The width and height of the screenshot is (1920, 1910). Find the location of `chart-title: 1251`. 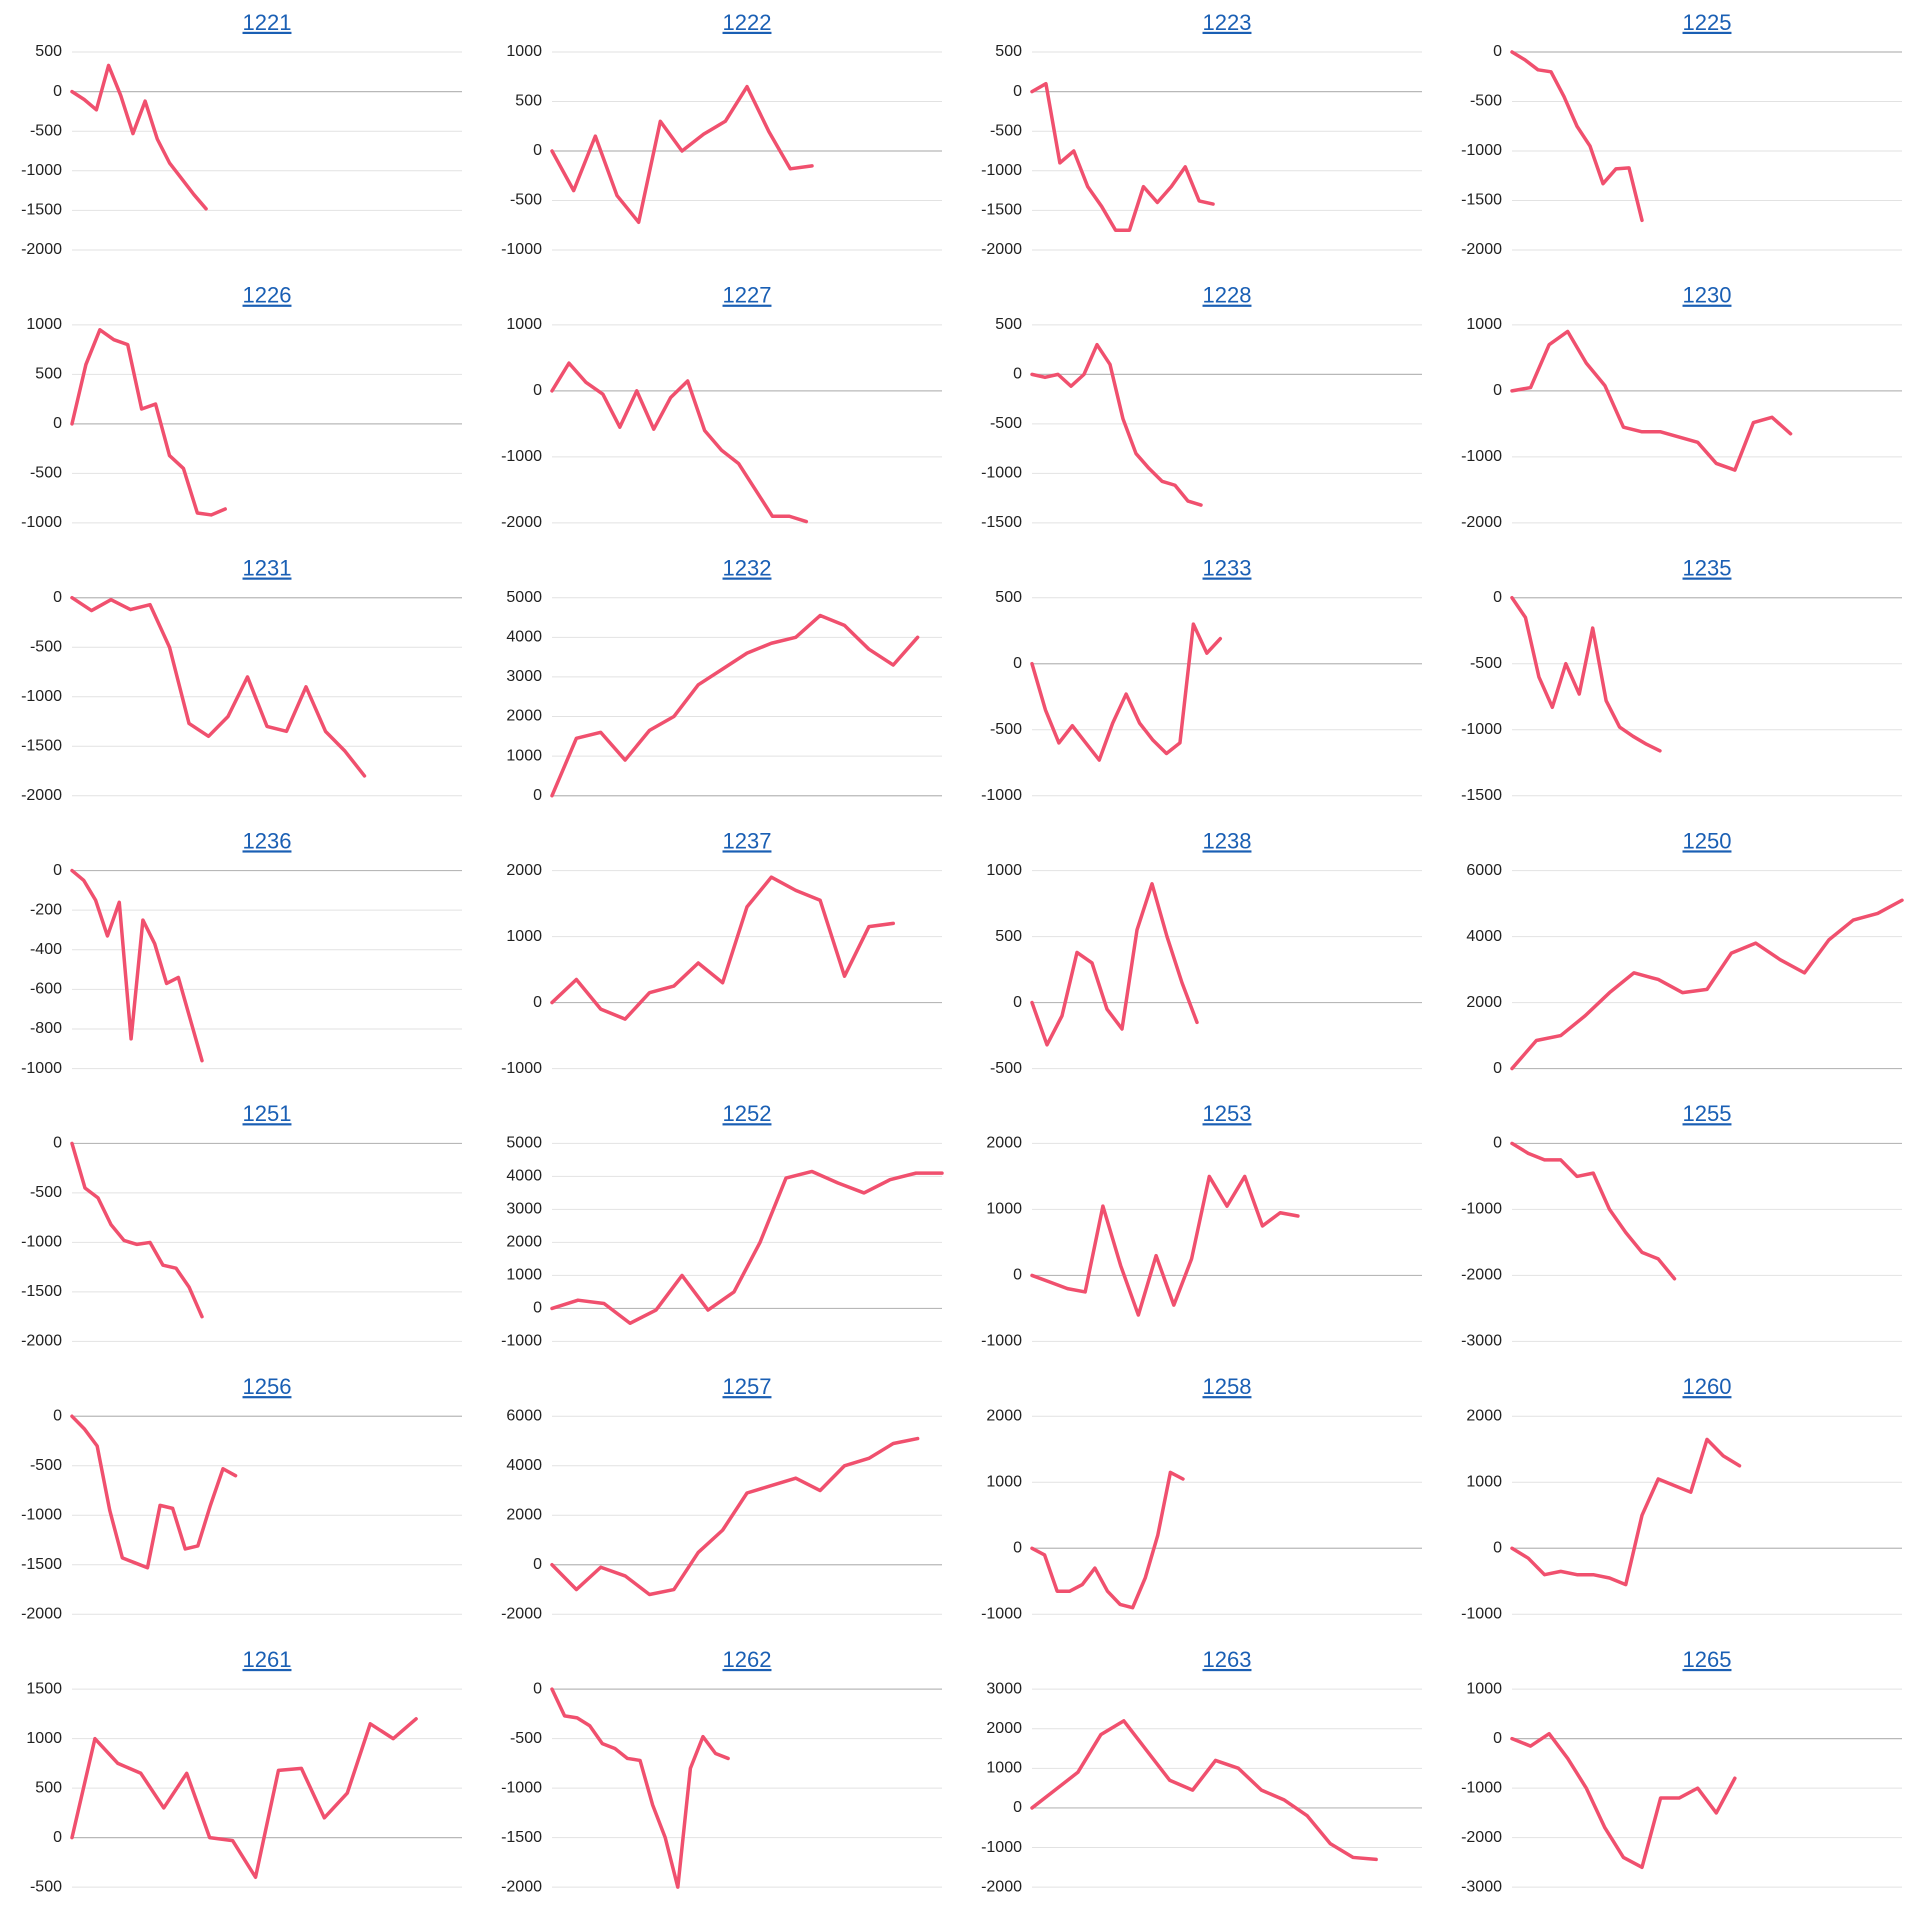

chart-title: 1251 is located at coordinates (267, 1113).